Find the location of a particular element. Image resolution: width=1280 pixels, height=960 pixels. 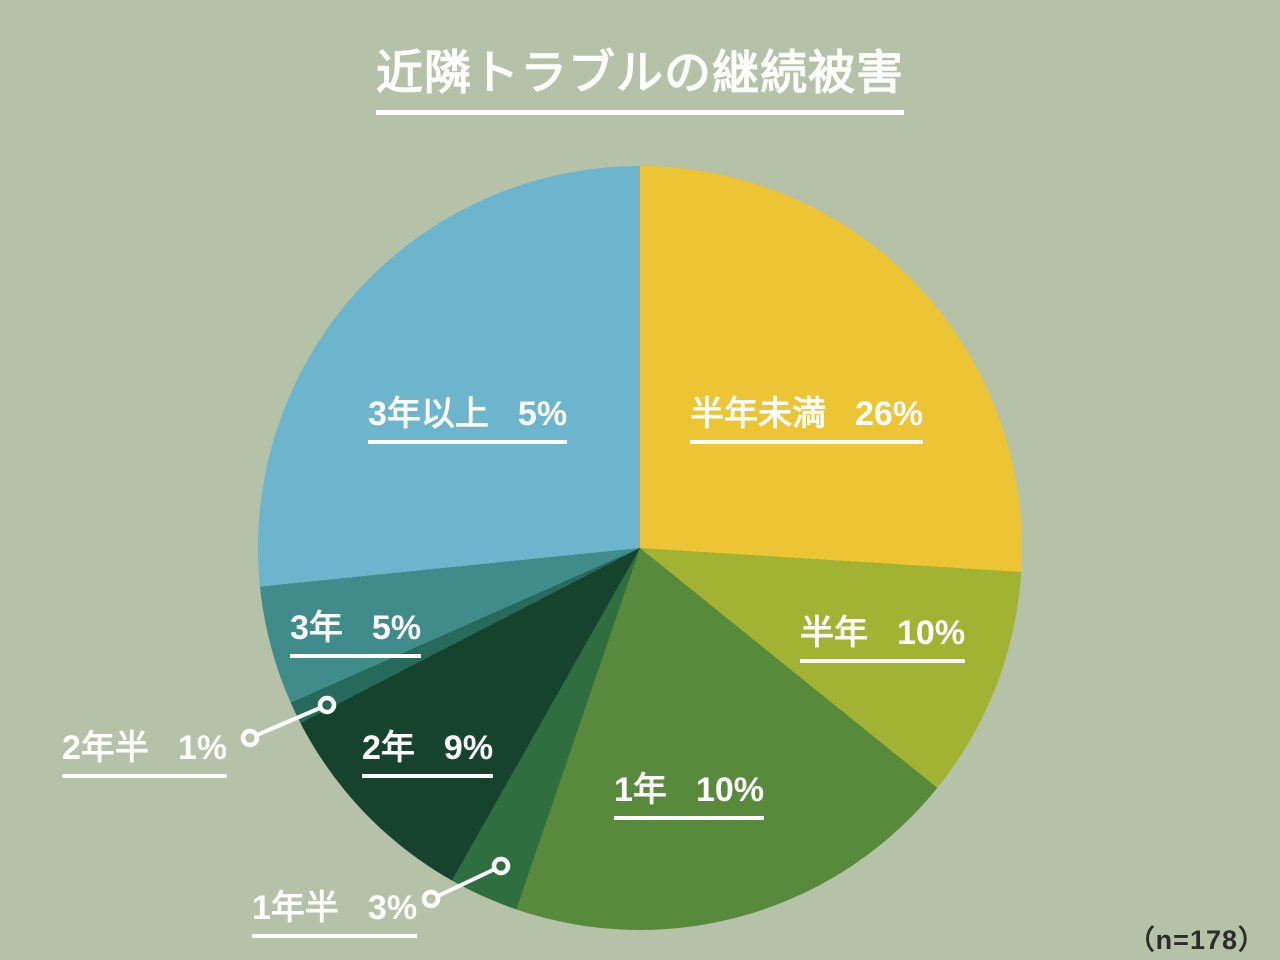

slice-name-text: 1年半 is located at coordinates (295, 908).